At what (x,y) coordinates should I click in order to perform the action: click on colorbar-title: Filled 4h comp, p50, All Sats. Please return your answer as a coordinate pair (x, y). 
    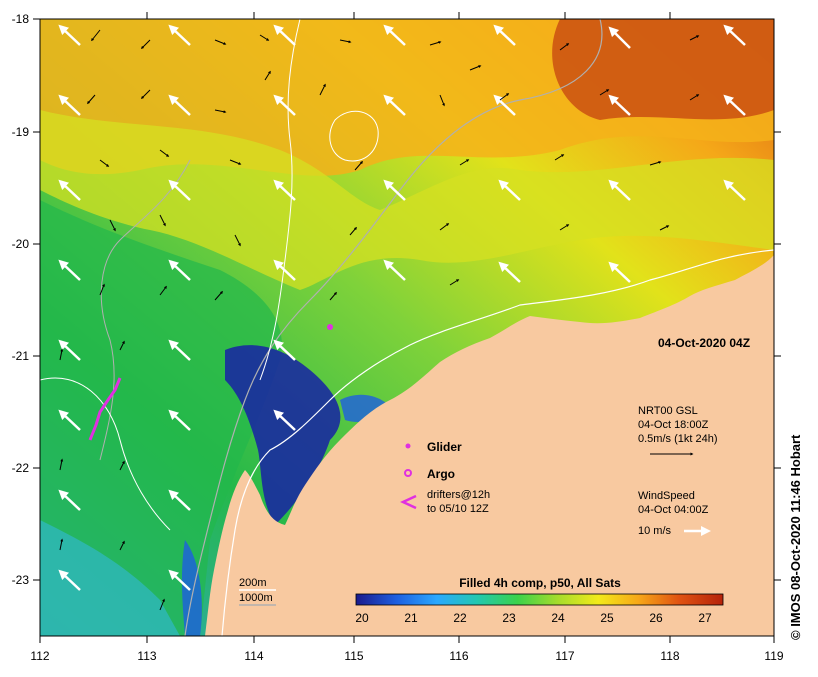
    Looking at the image, I should click on (540, 583).